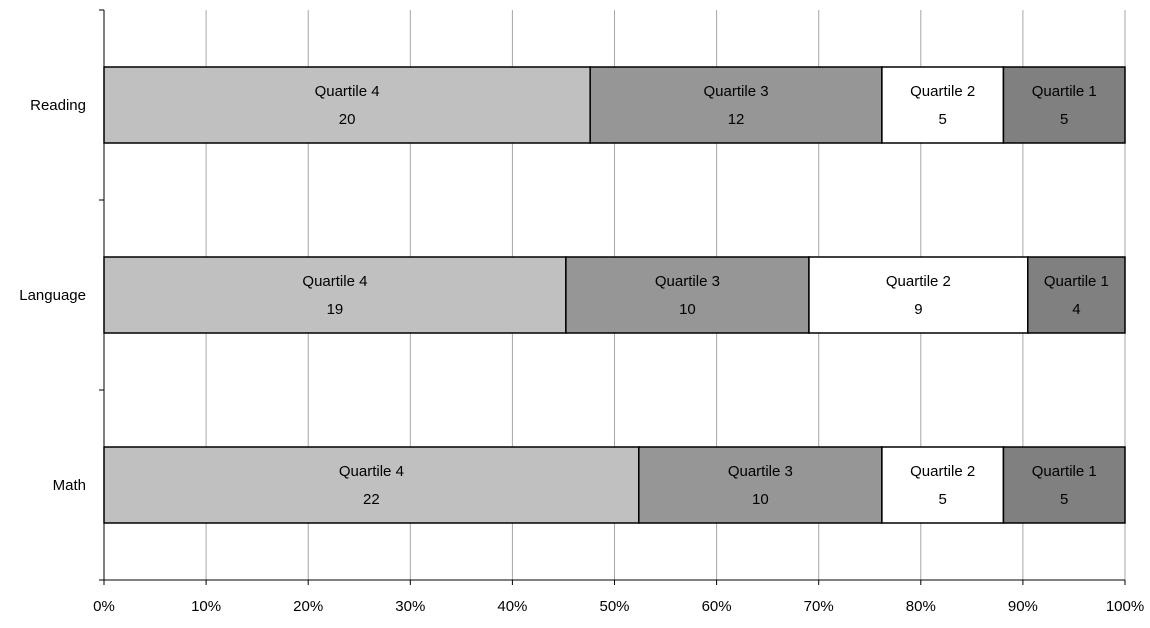 This screenshot has height=628, width=1150. I want to click on segment-name-language-quartile-2: Quartile 2, so click(918, 281).